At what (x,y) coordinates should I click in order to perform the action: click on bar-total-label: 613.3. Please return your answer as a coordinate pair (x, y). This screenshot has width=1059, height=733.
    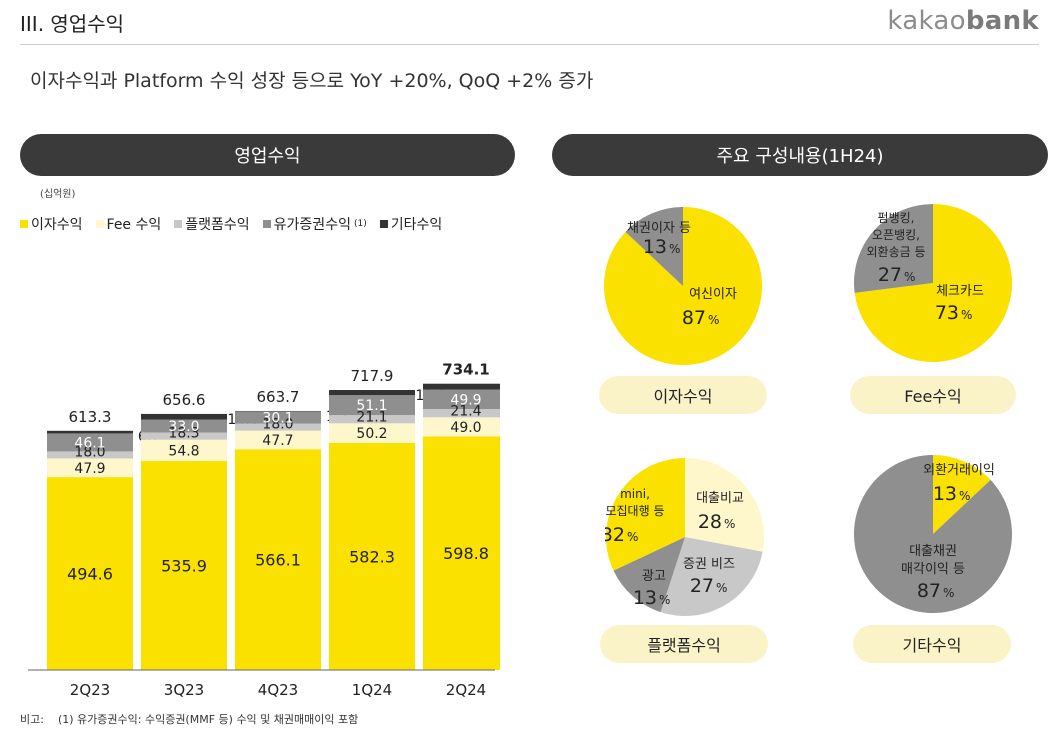
    Looking at the image, I should click on (90, 417).